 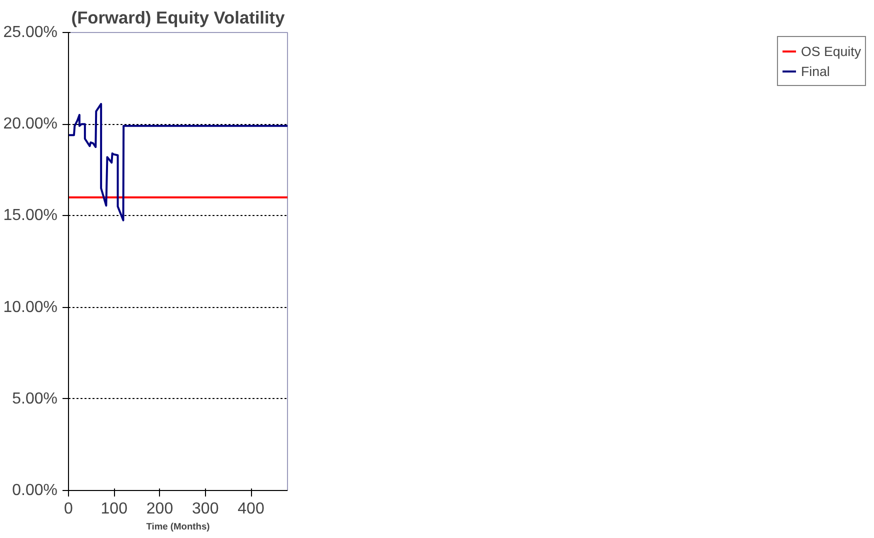 I want to click on y-tick-label: 0.00%, so click(x=35, y=490).